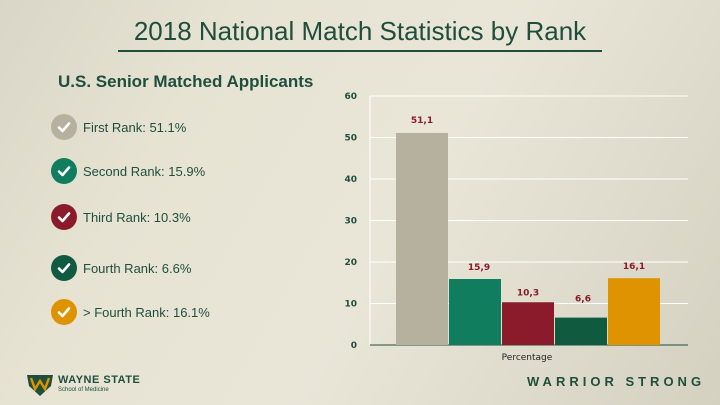 This screenshot has width=720, height=405. Describe the element at coordinates (350, 222) in the screenshot. I see `y-tick-label: 30` at that location.